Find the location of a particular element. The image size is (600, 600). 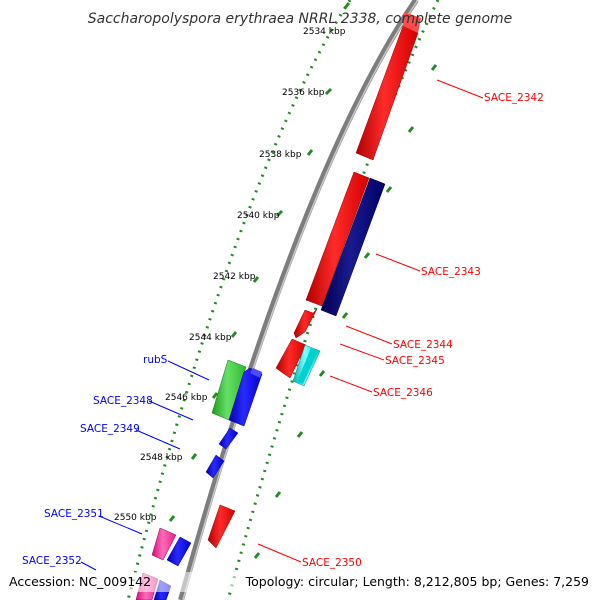

gene-label: SACE_2351 is located at coordinates (74, 514).